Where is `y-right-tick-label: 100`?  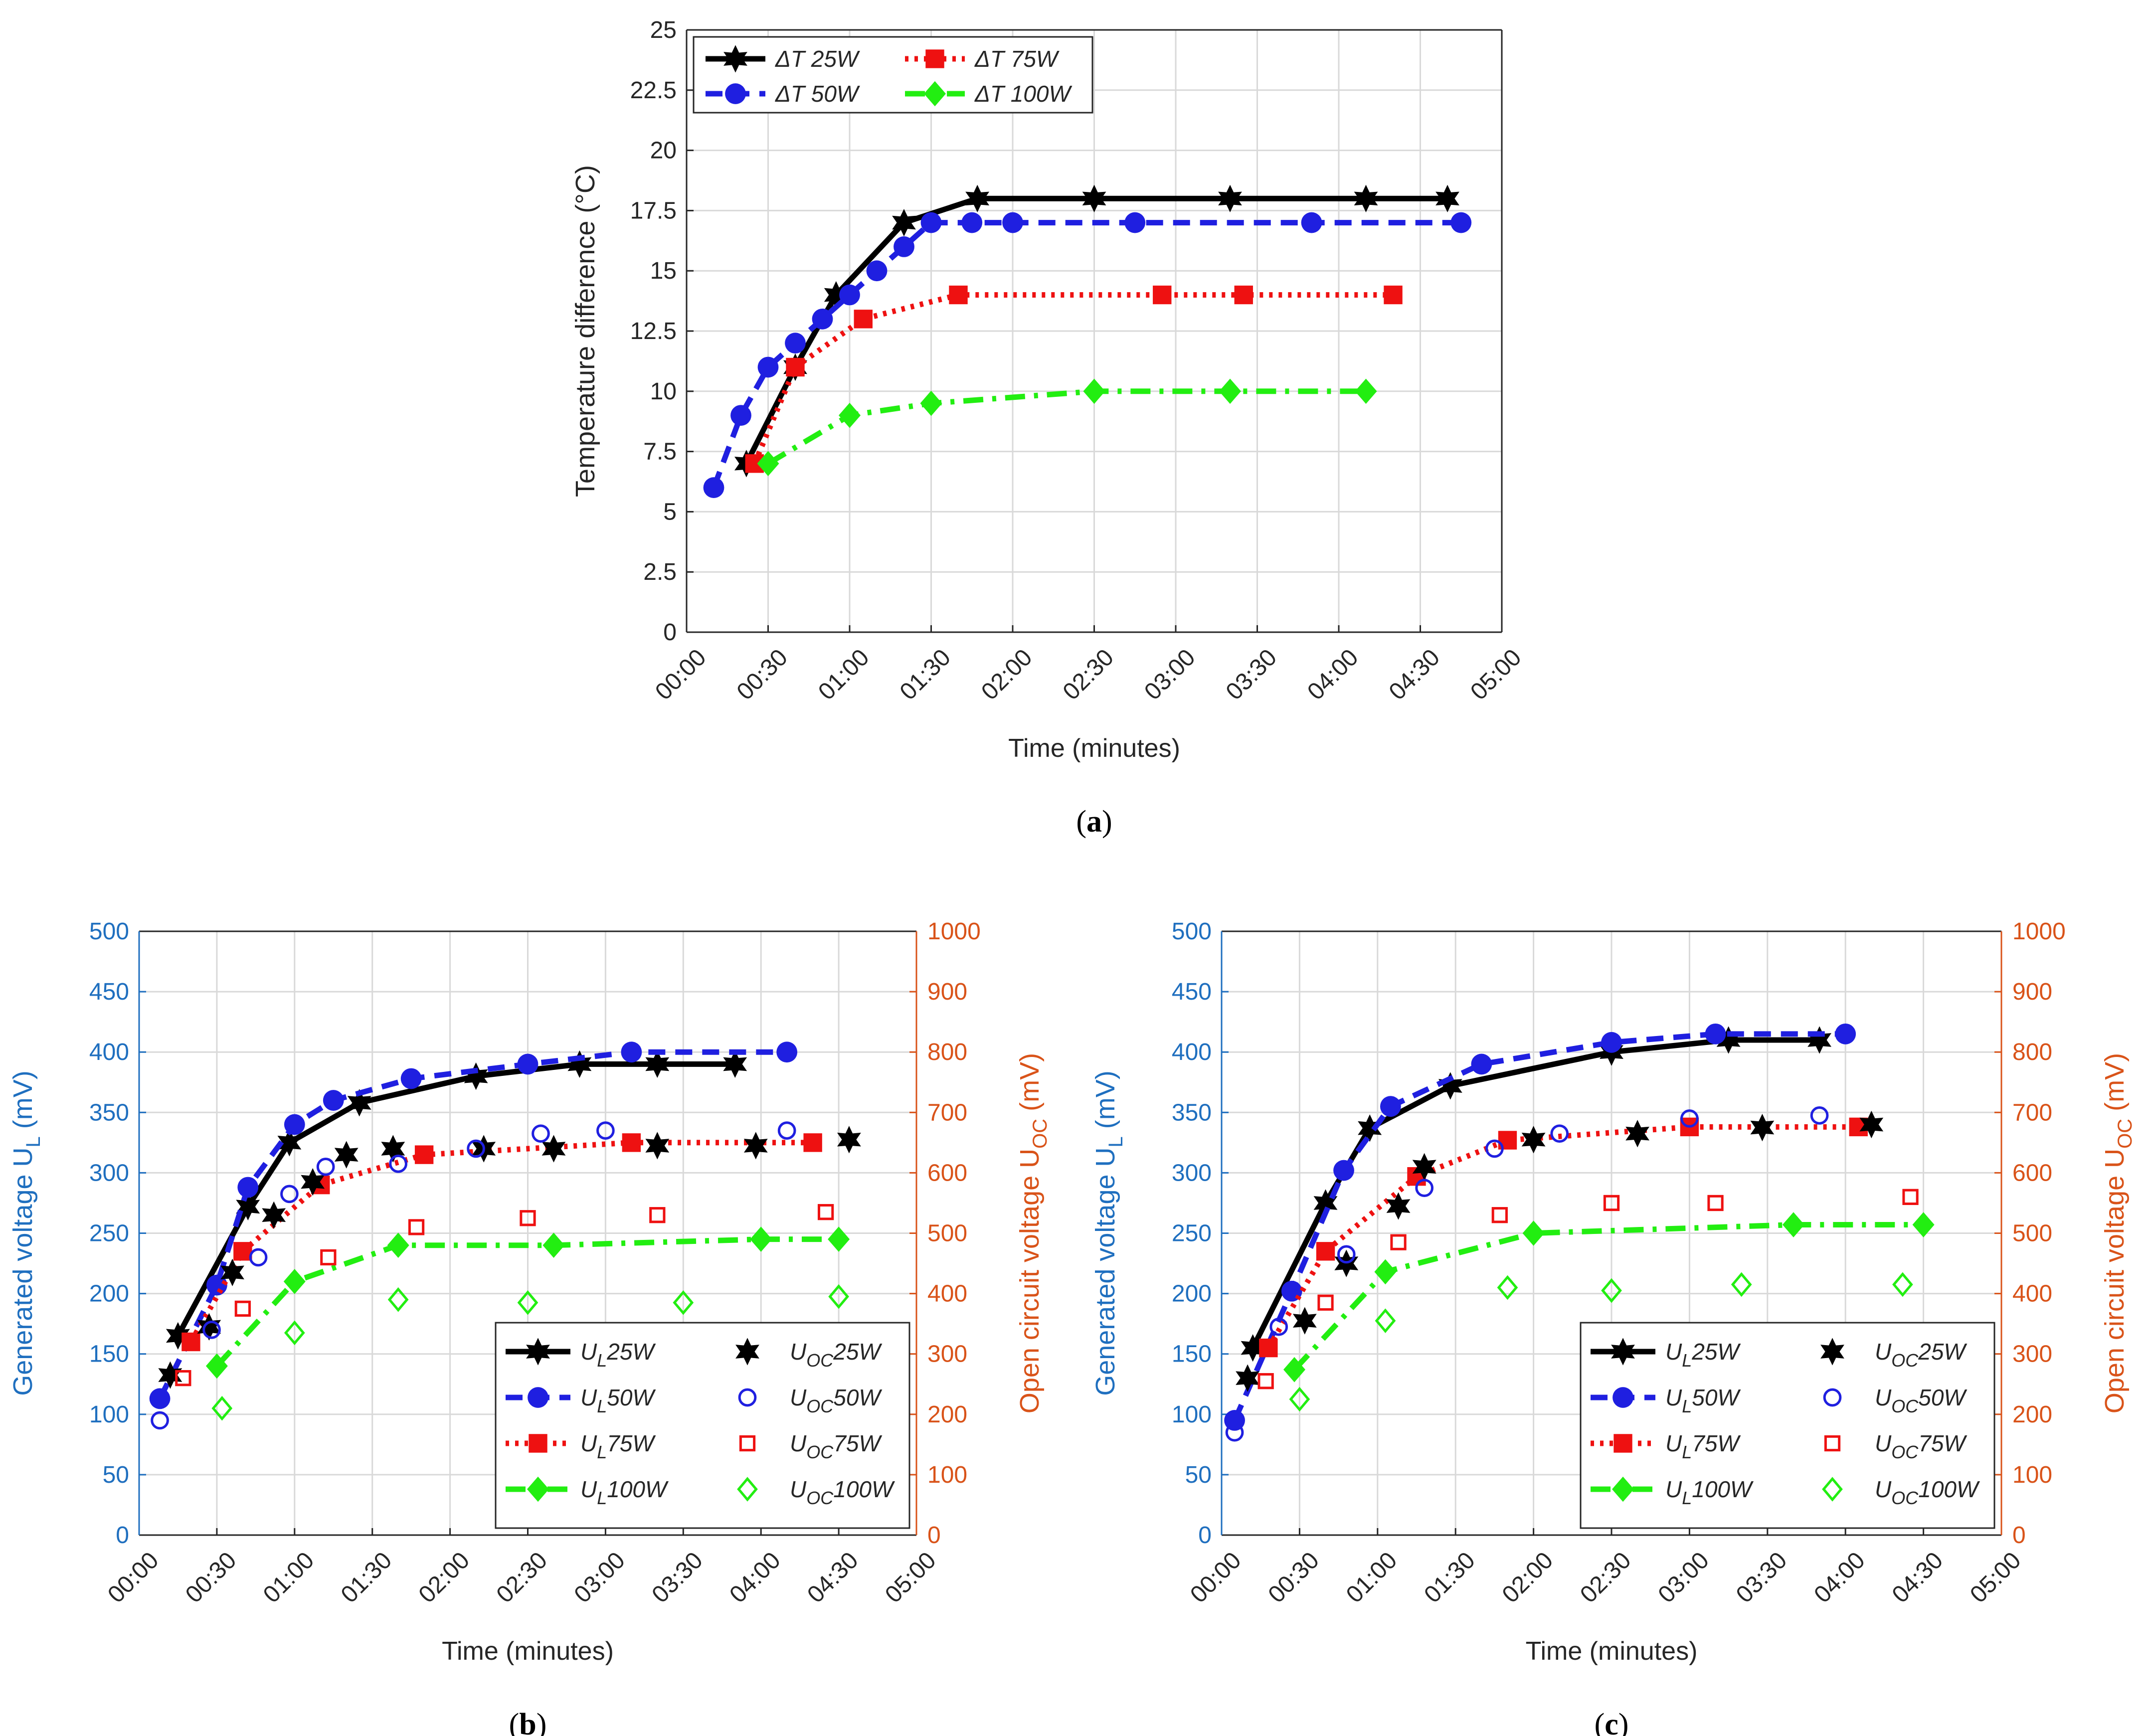
y-right-tick-label: 100 is located at coordinates (947, 1475).